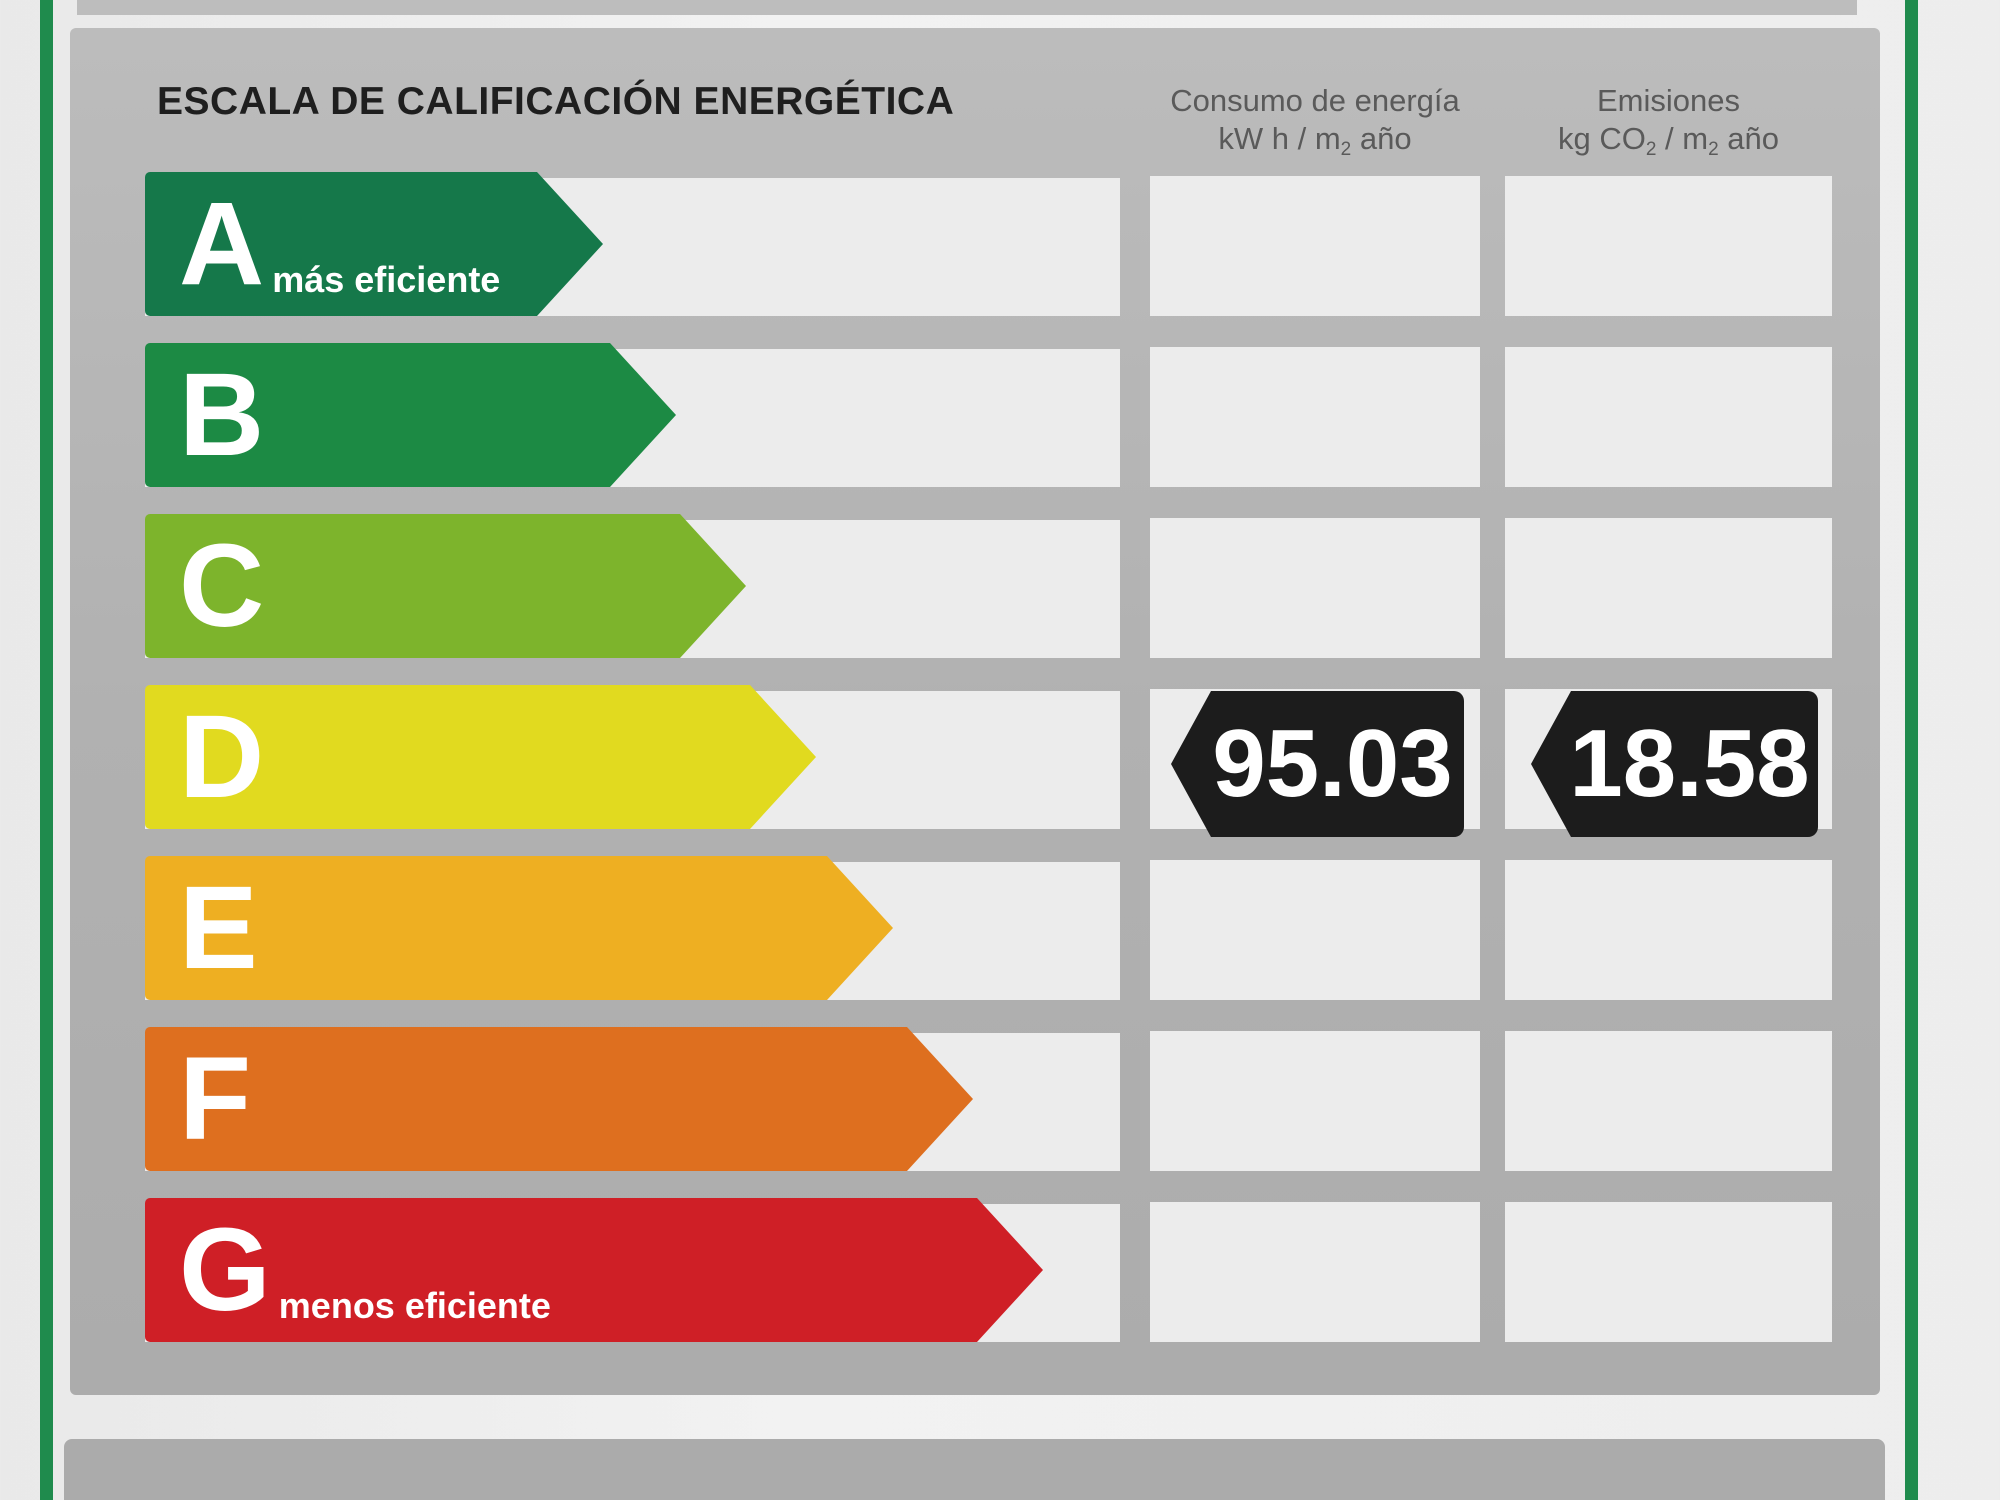 Image resolution: width=2000 pixels, height=1500 pixels. I want to click on rating-letter-g: G, so click(225, 1270).